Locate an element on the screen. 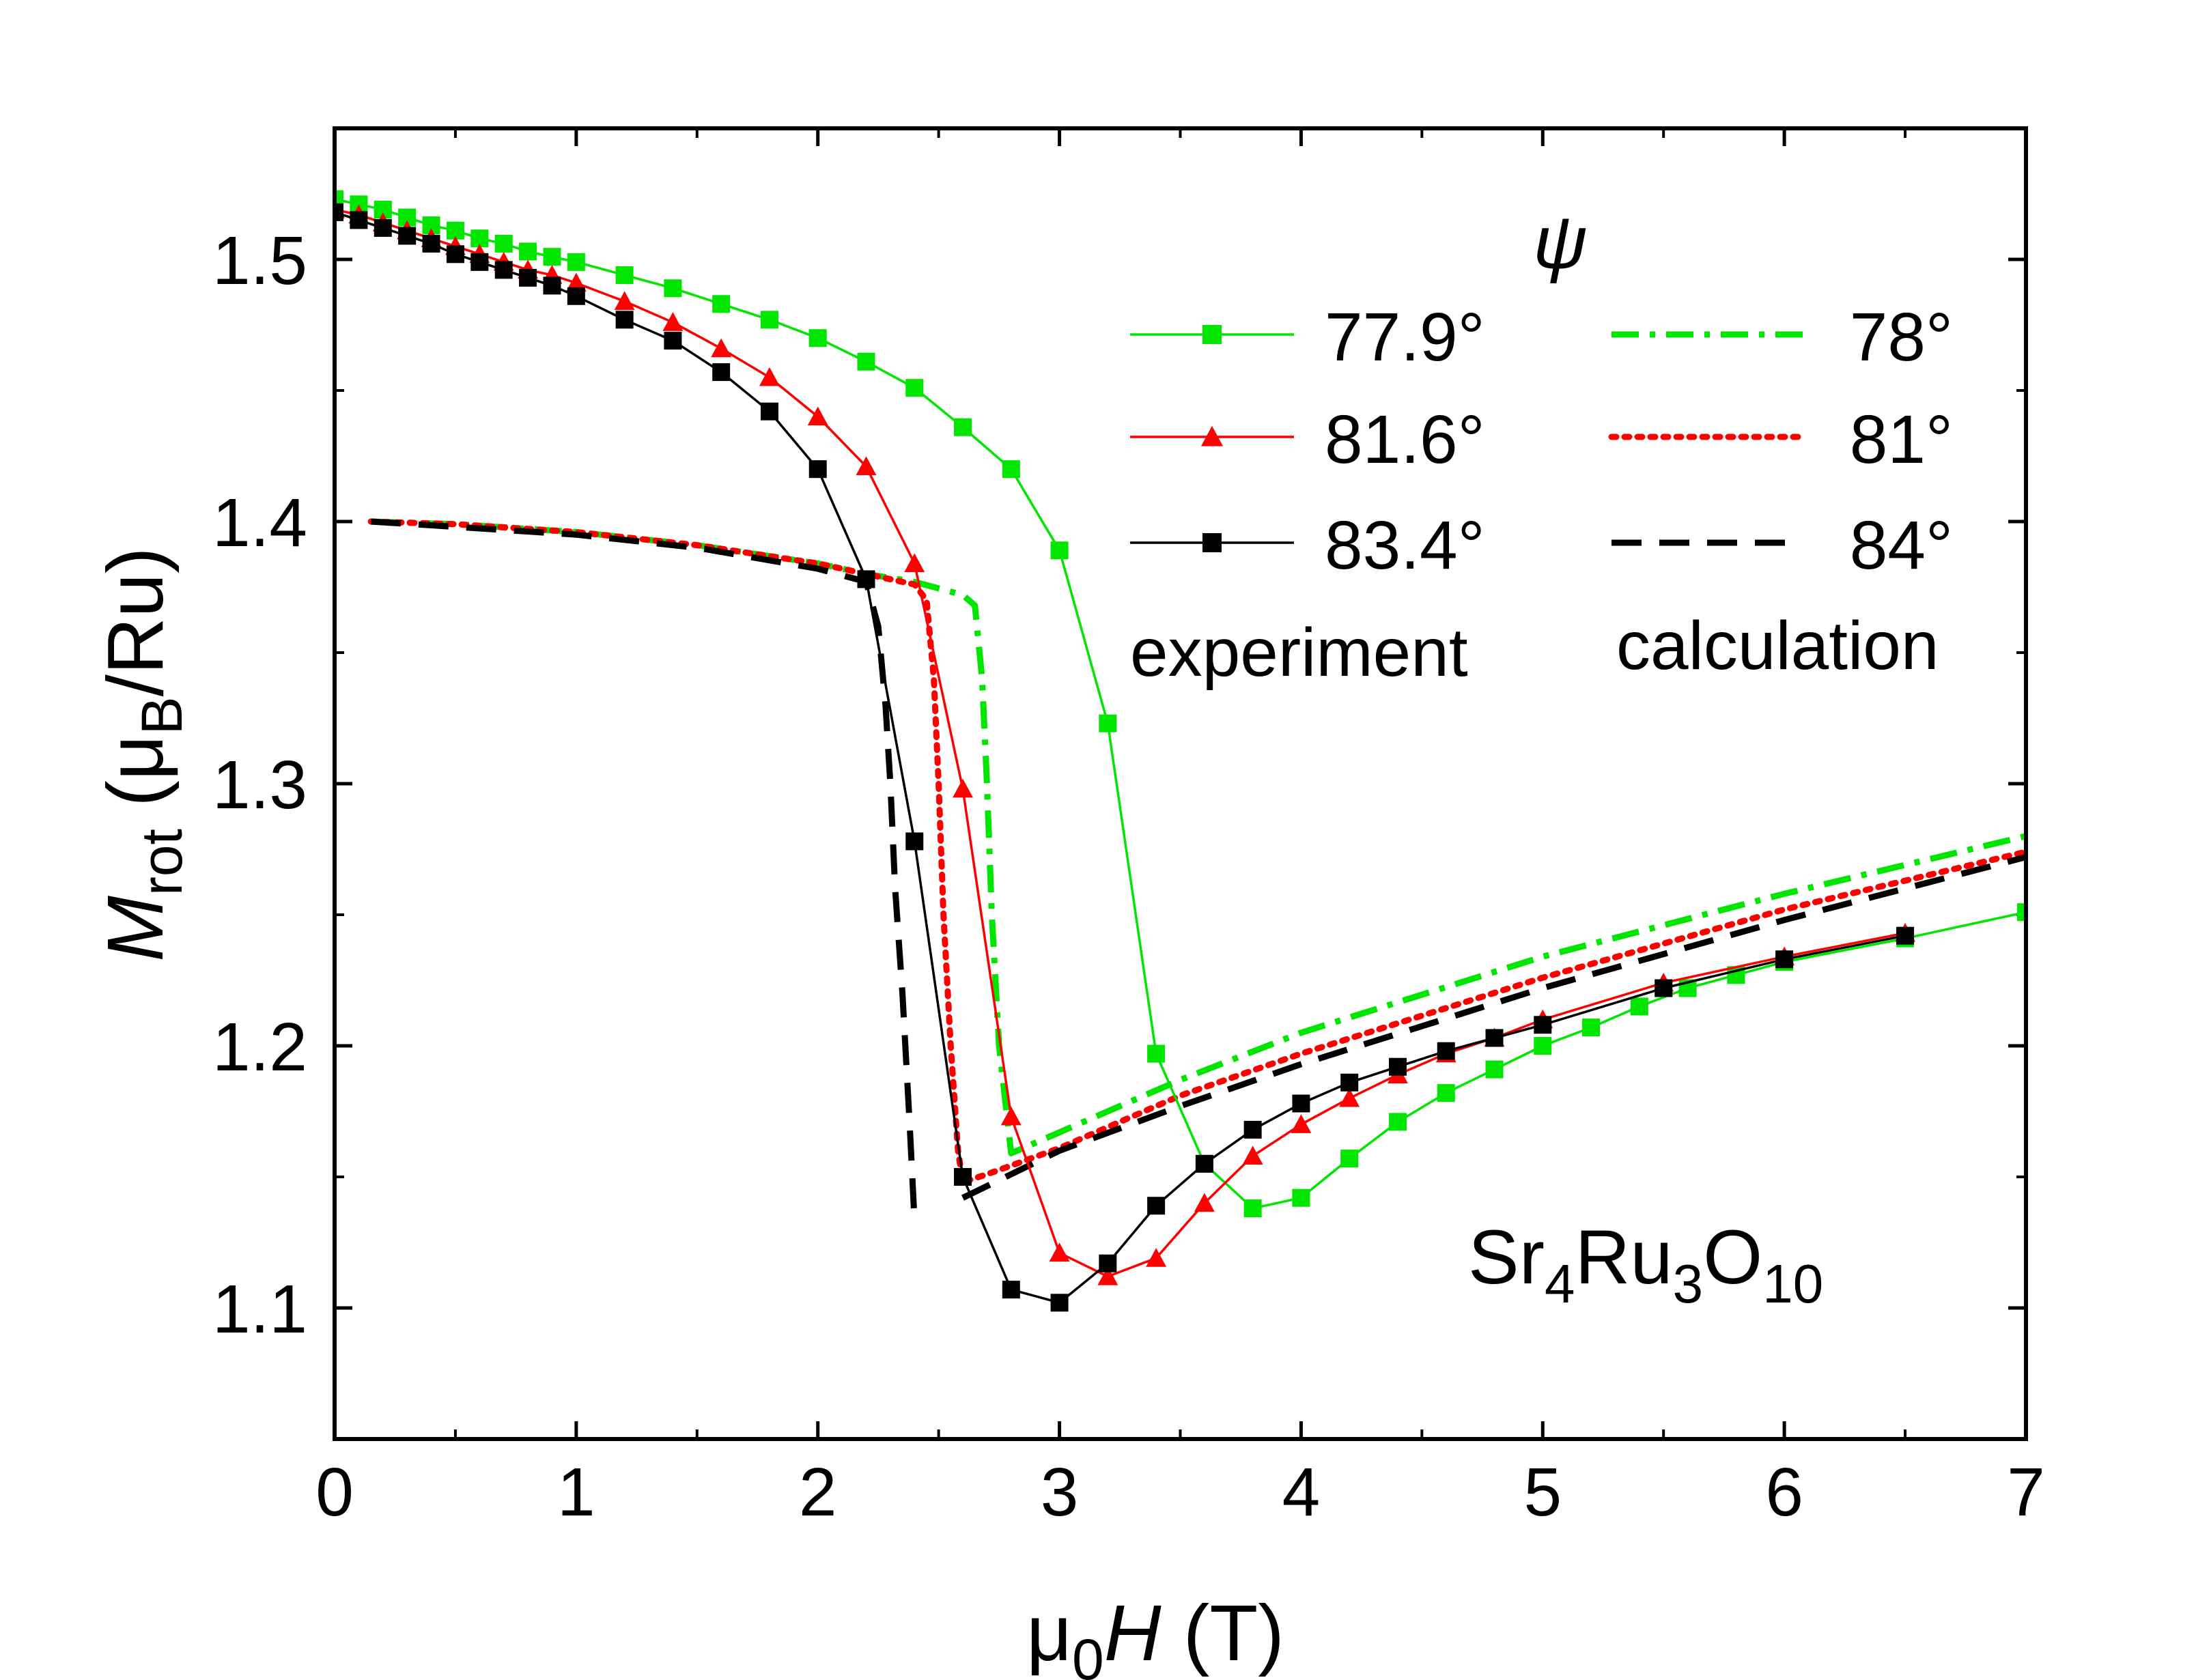 This screenshot has height=1680, width=2196. legend-label: 83.4° is located at coordinates (1405, 545).